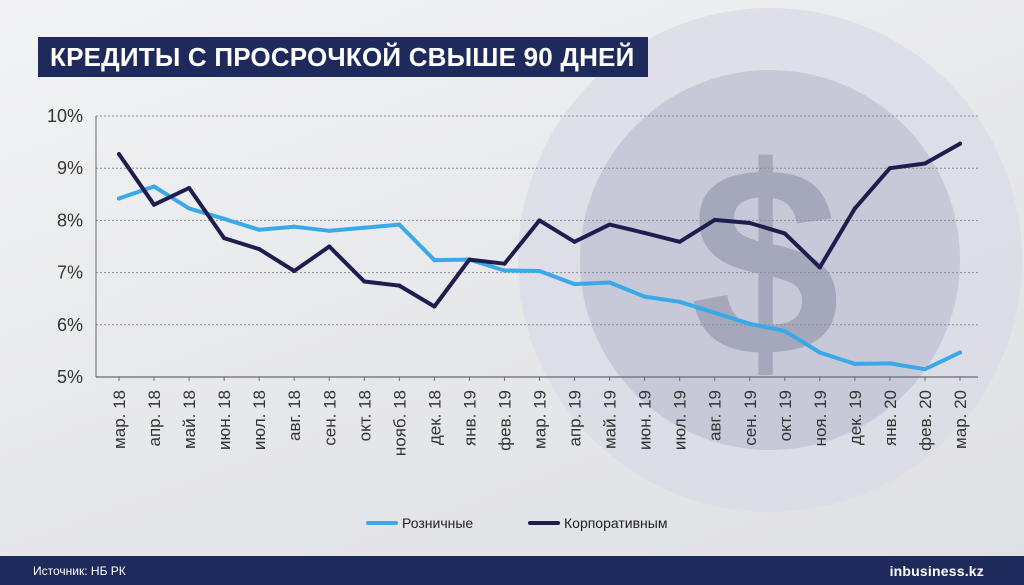  Describe the element at coordinates (750, 418) in the screenshot. I see `x-tick-label: сен. 19` at that location.